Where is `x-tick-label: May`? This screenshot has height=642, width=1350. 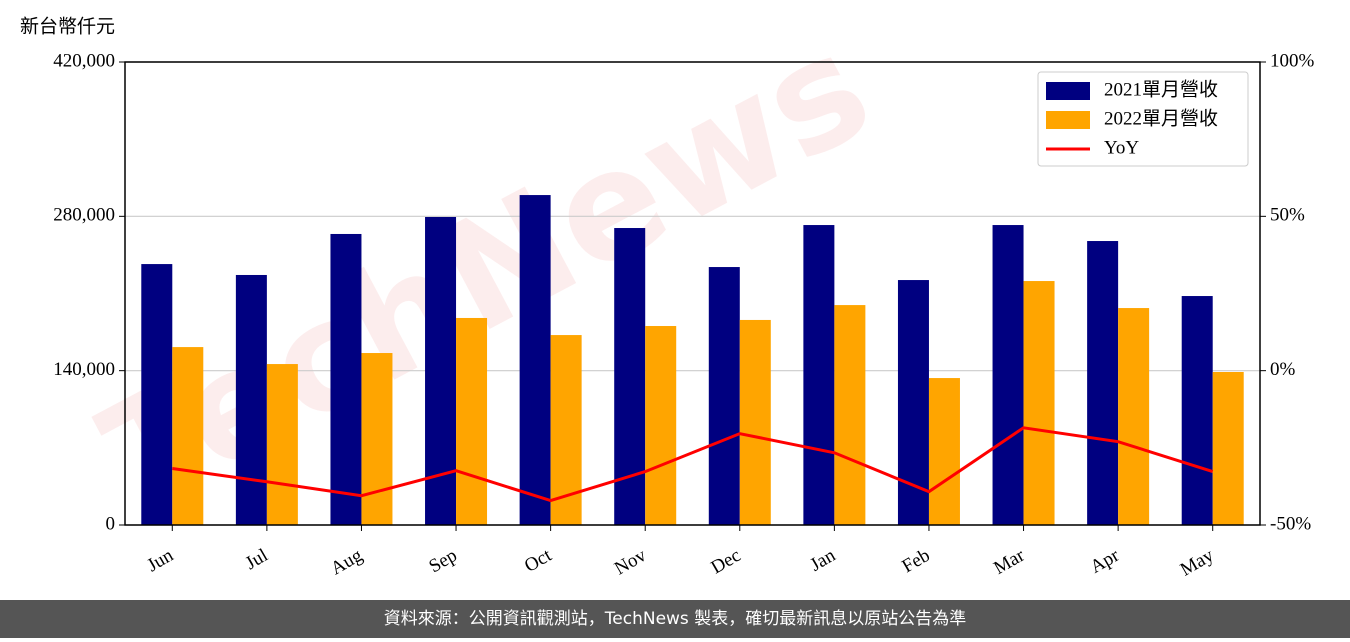
x-tick-label: May is located at coordinates (1197, 563).